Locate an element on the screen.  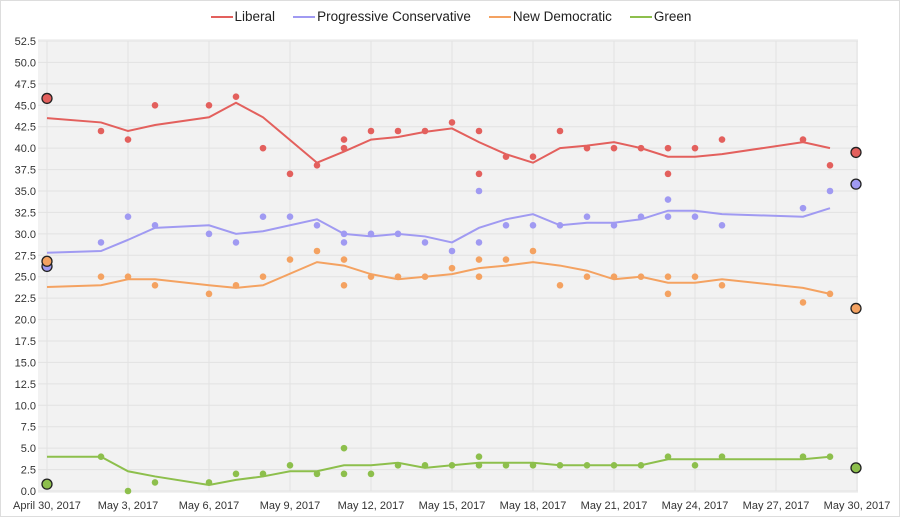
legend-label: Progressive Conservative is located at coordinates (394, 16).